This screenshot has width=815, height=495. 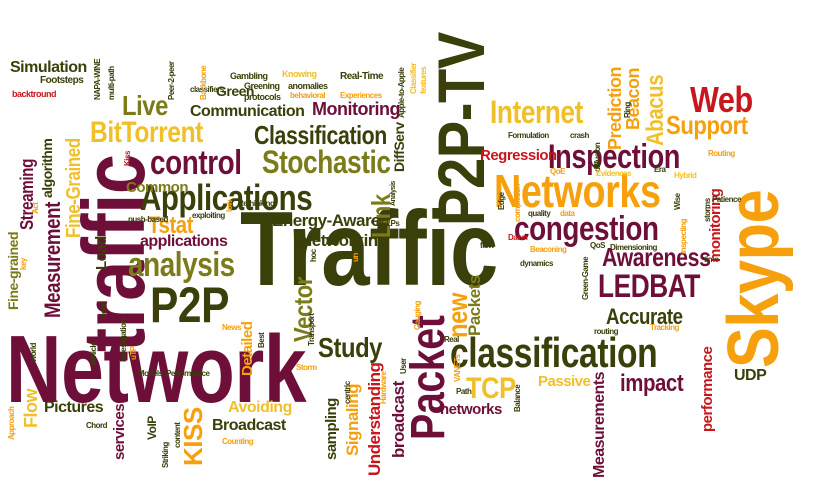 I want to click on word-path: Path, so click(x=464, y=391).